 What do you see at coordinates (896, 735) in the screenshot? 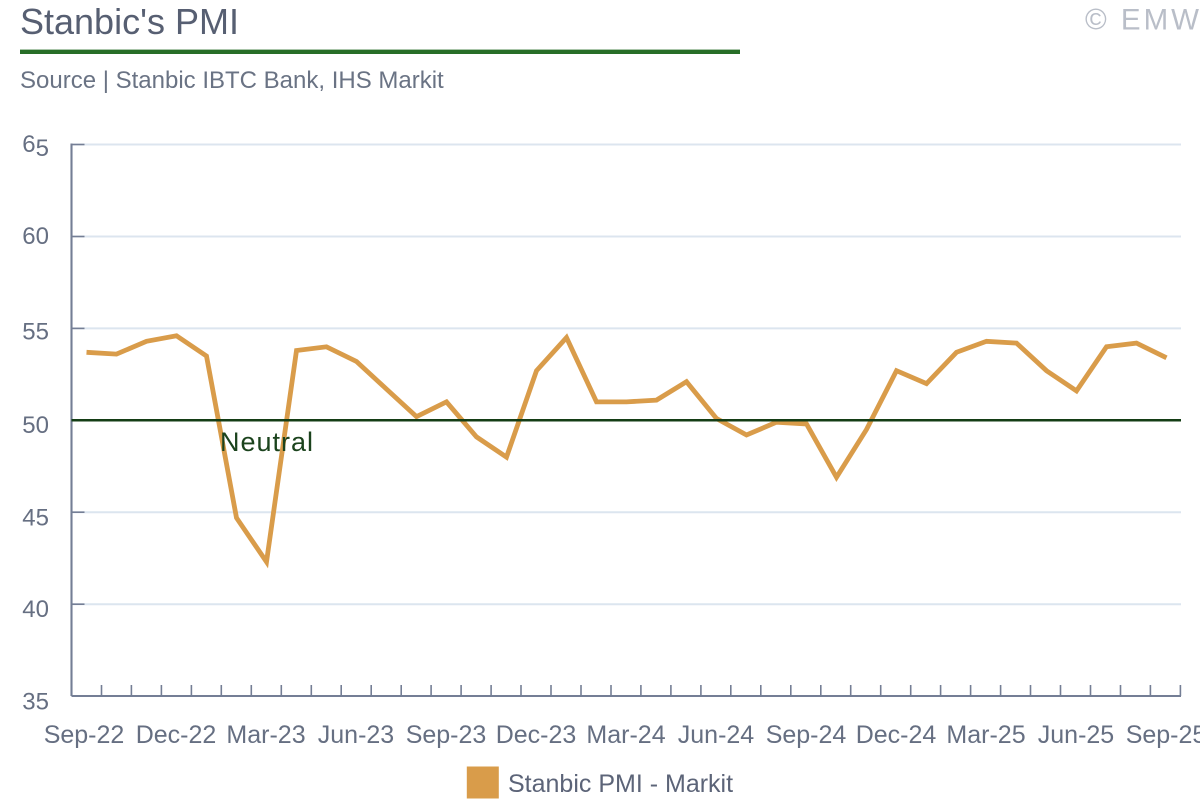
I see `svg-text: Dec-24` at bounding box center [896, 735].